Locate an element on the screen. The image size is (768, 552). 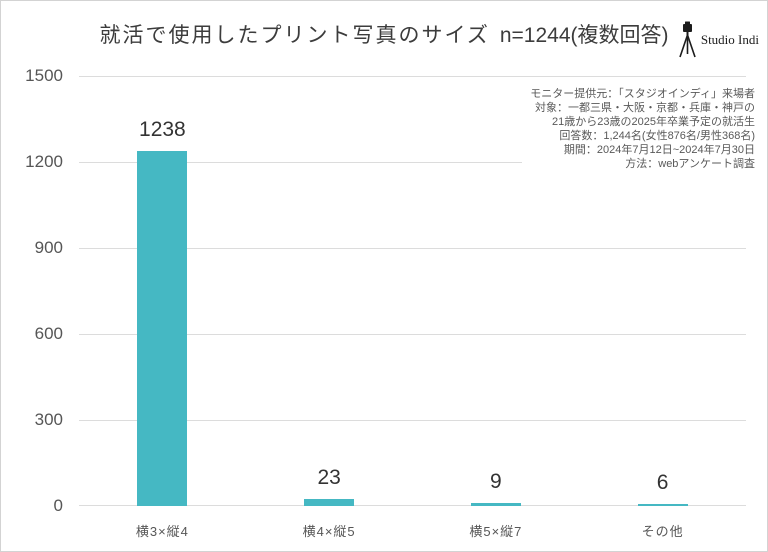
y-tick-label: 1200 is located at coordinates (44, 161).